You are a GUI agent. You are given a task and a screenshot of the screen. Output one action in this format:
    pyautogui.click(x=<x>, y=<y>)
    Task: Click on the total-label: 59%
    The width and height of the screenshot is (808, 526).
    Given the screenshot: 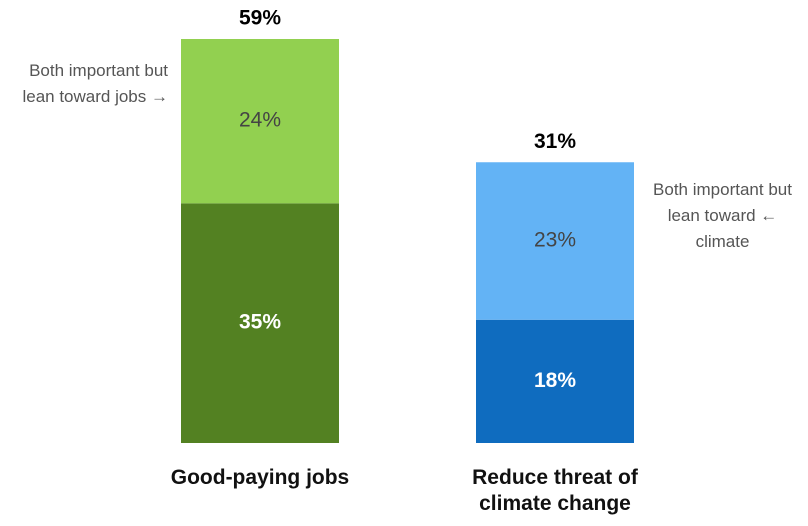 What is the action you would take?
    pyautogui.click(x=260, y=18)
    